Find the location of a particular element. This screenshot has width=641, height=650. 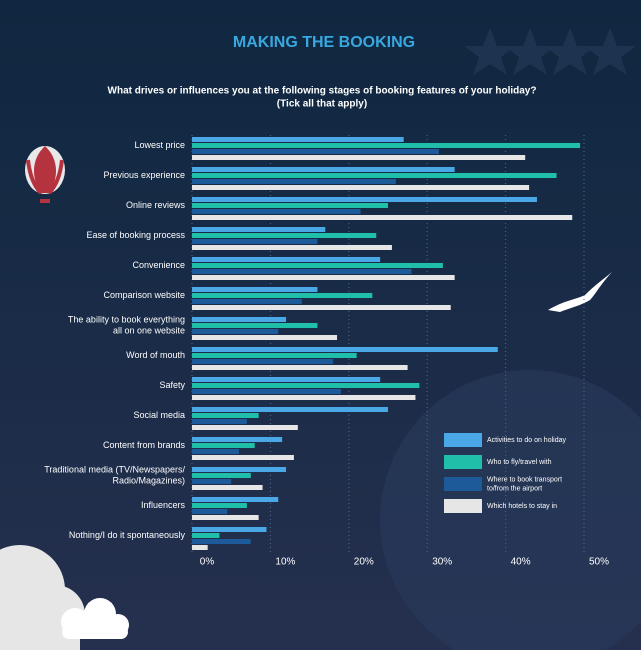

category-label: Ease of booking process is located at coordinates (135, 235).